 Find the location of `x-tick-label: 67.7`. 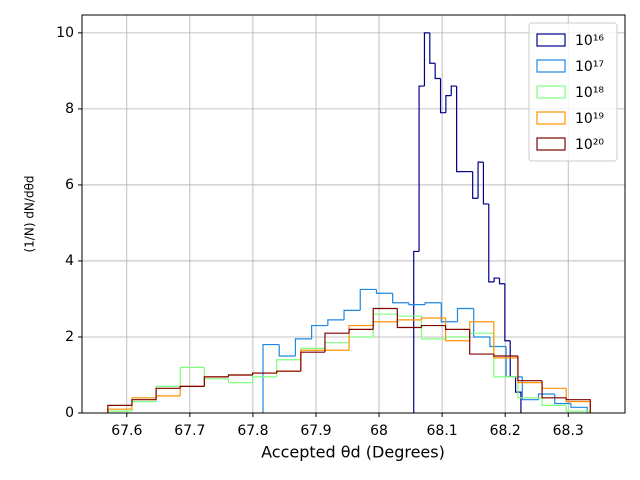

x-tick-label: 67.7 is located at coordinates (189, 431).